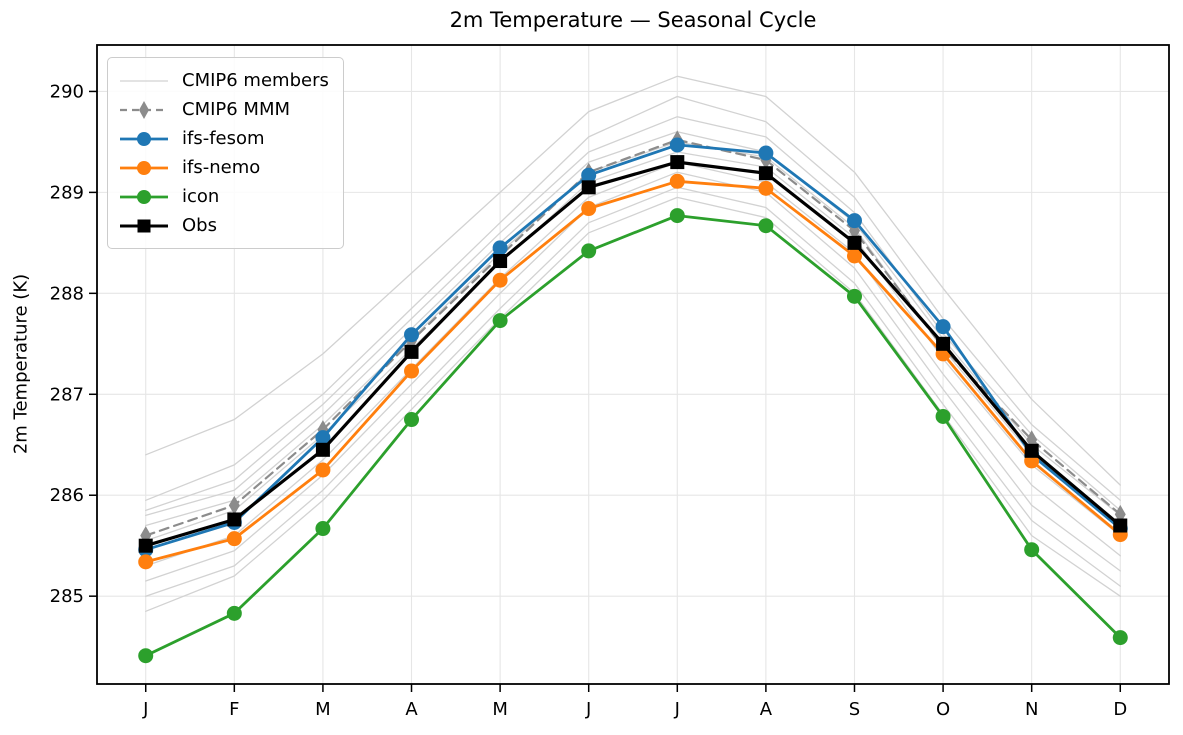 Image resolution: width=1183 pixels, height=735 pixels. What do you see at coordinates (144, 225) in the screenshot?
I see `legend-sample-square-line` at bounding box center [144, 225].